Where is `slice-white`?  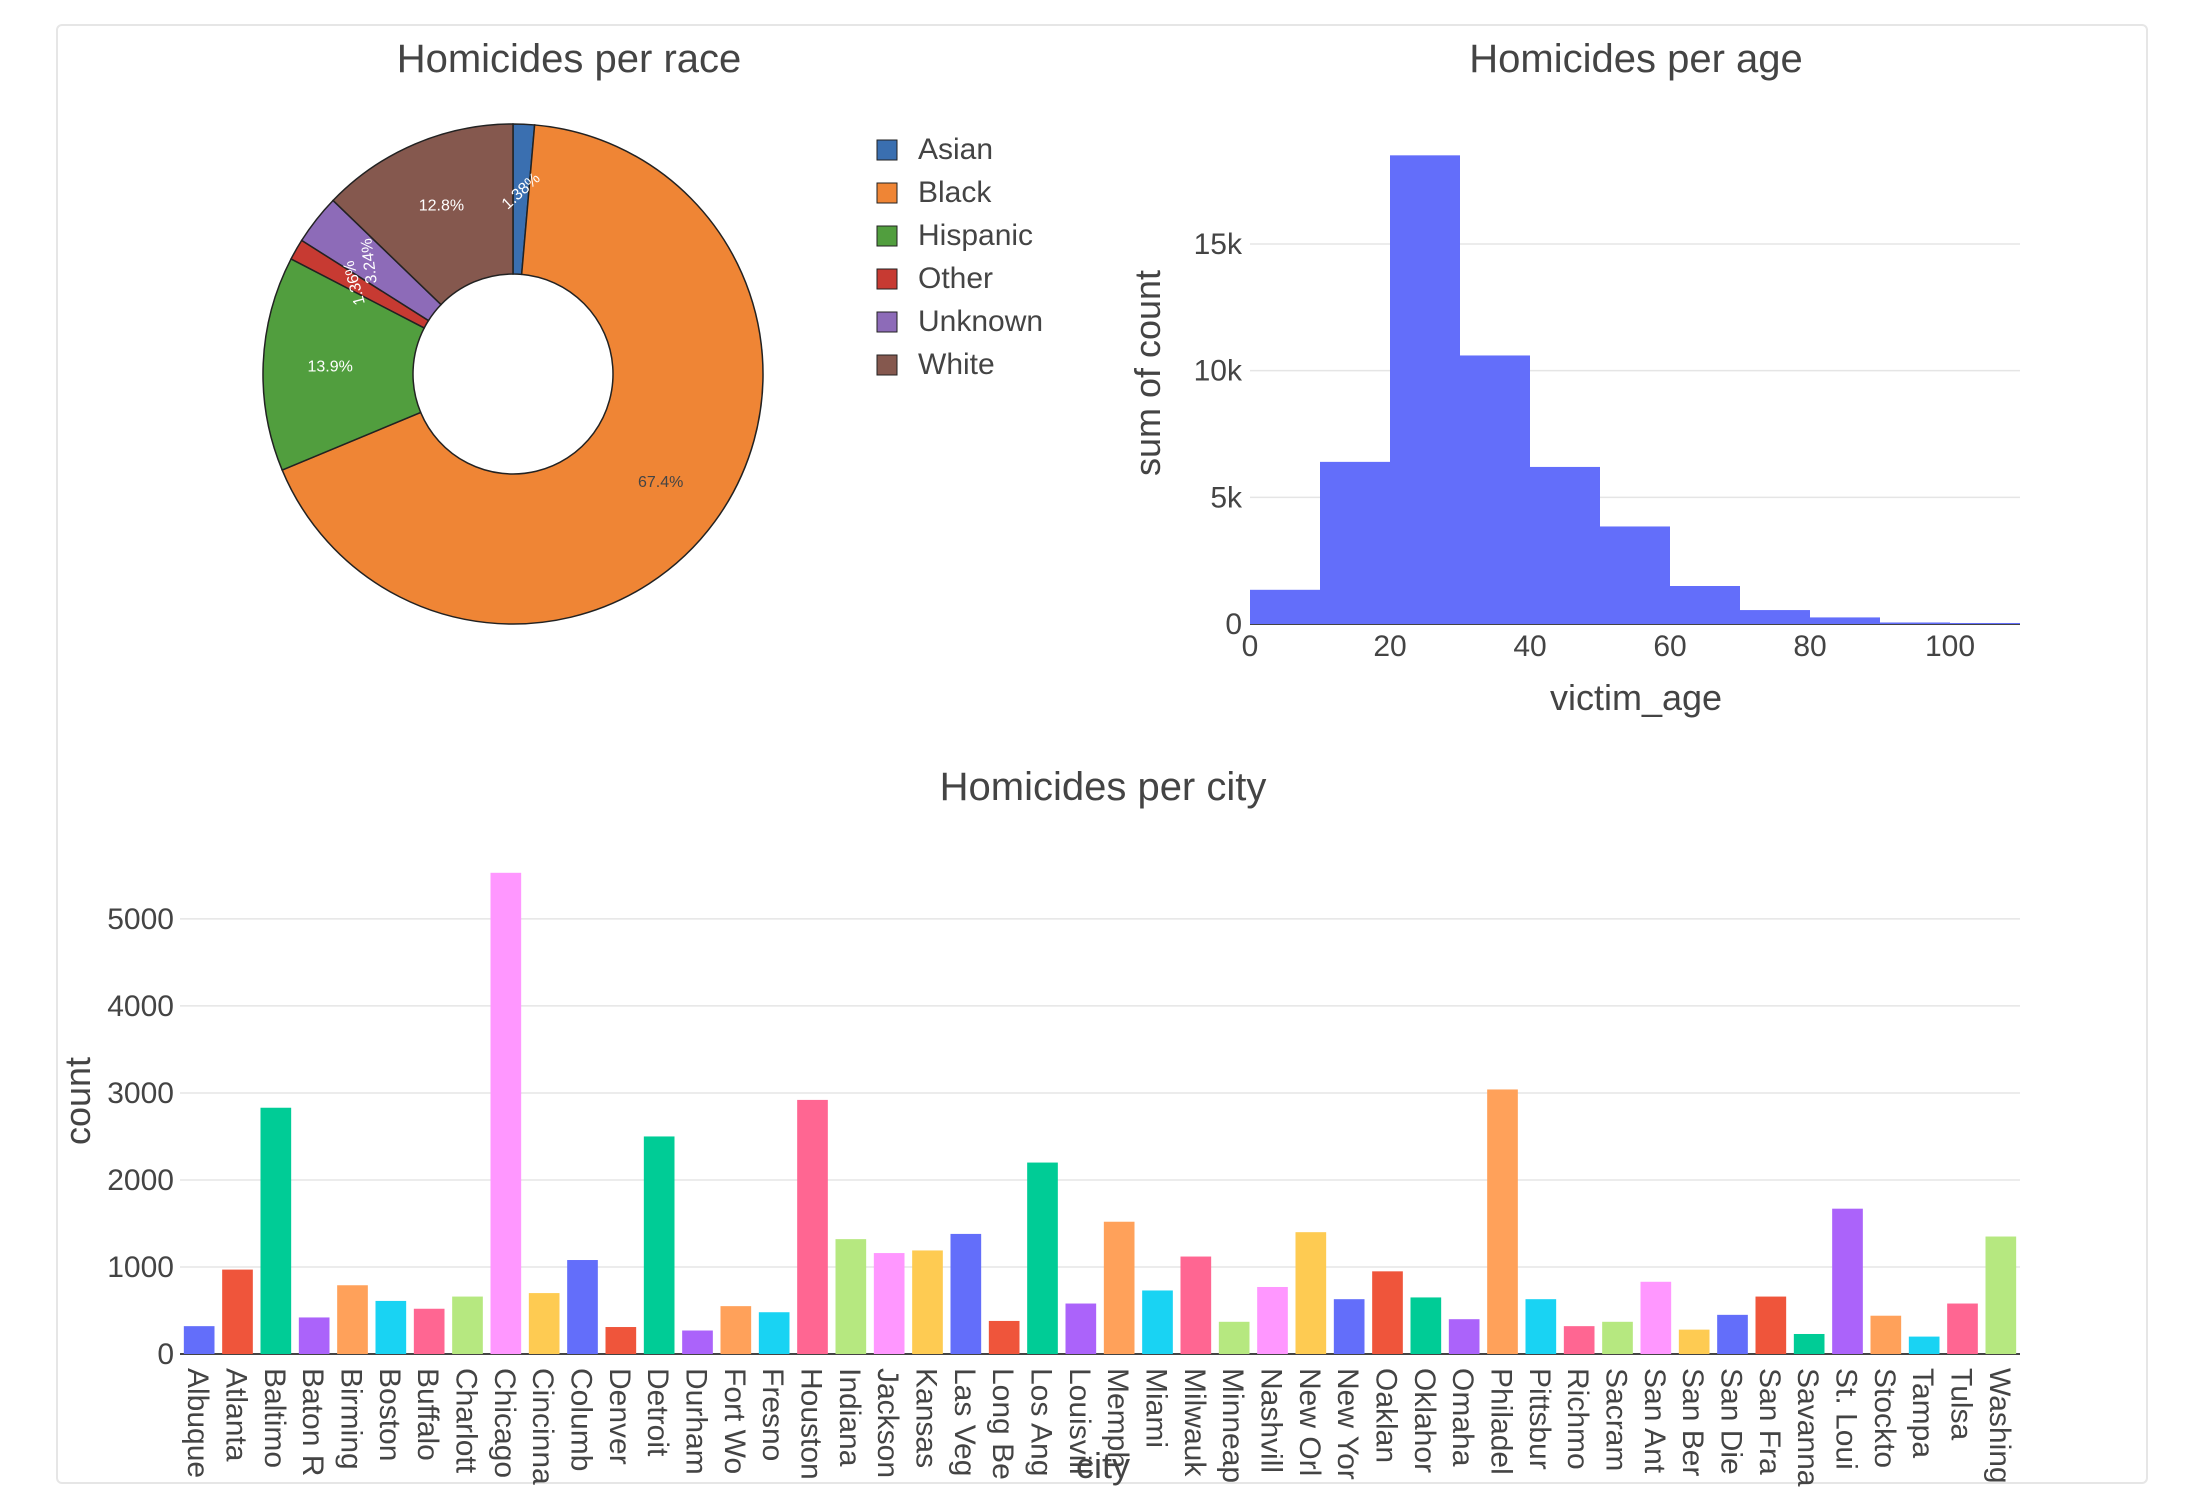 slice-white is located at coordinates (422, 214).